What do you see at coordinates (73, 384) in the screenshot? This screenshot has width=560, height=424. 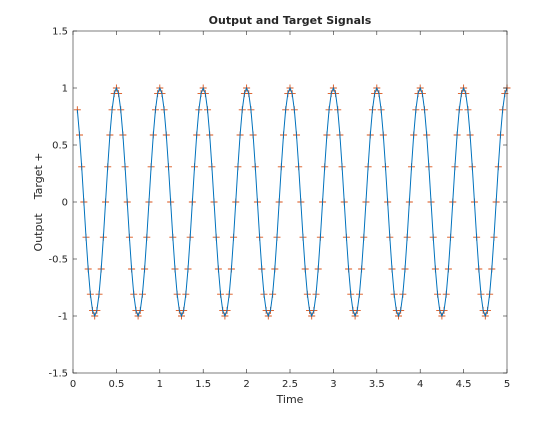 I see `x-tick-label: 0` at bounding box center [73, 384].